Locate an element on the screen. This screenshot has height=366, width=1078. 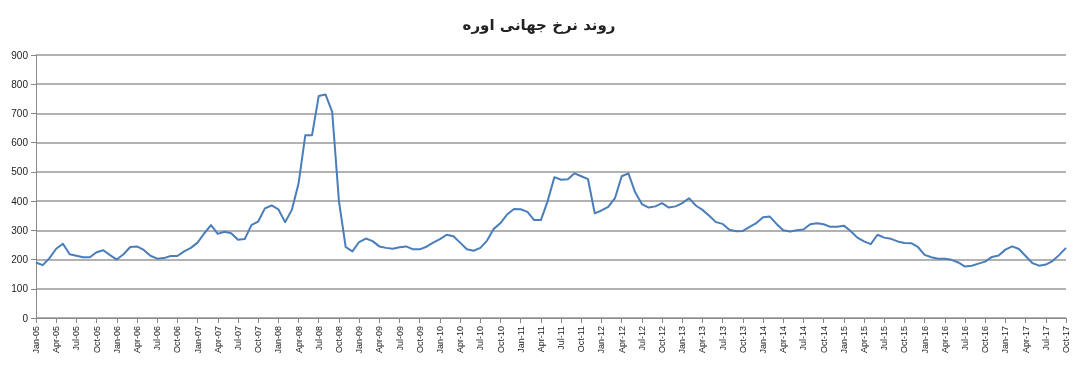
y-tick-label: 600 is located at coordinates (20, 143).